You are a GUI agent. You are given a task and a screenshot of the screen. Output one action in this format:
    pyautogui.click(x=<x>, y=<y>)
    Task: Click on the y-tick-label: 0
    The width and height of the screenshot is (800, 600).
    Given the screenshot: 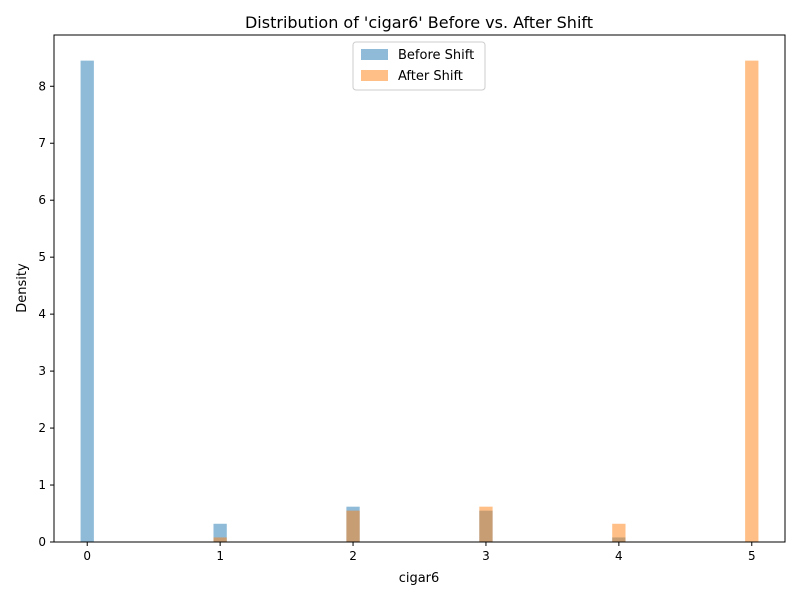 What is the action you would take?
    pyautogui.click(x=42, y=542)
    